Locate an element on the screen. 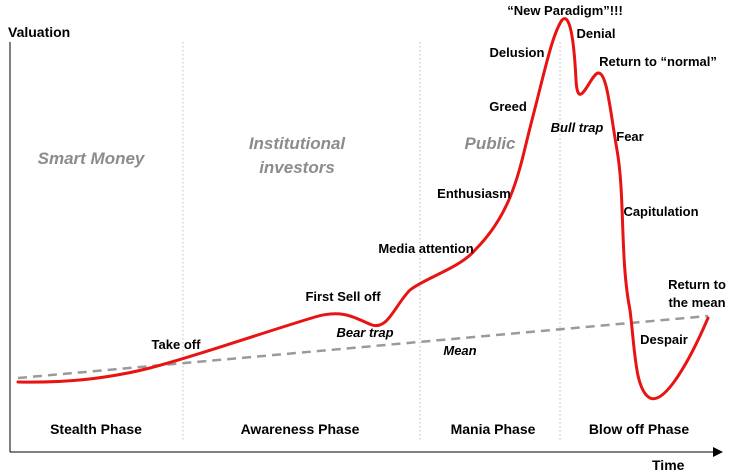 The height and width of the screenshot is (476, 729). phase-blow-off: Blow off Phase is located at coordinates (639, 429).